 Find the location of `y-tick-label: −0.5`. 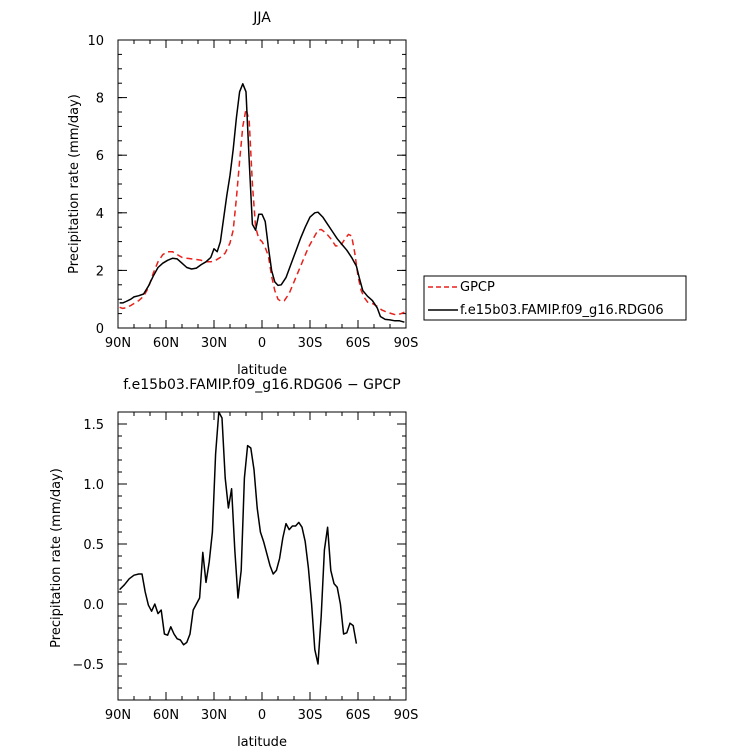

y-tick-label: −0.5 is located at coordinates (88, 665).